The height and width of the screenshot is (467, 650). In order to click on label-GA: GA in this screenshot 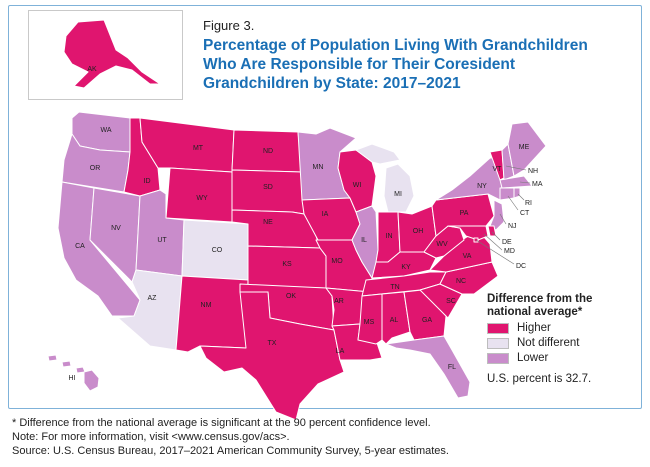, I will do `click(427, 320)`.